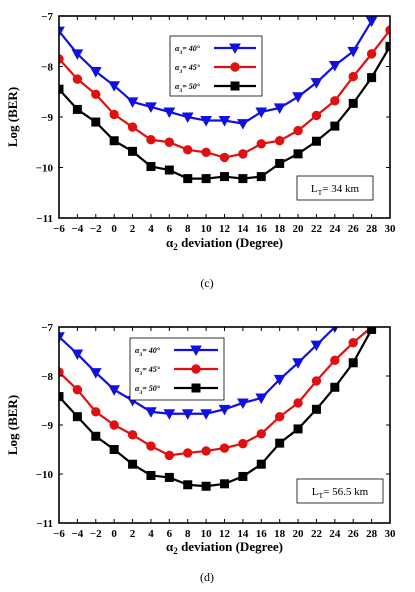  Describe the element at coordinates (215, 87) in the screenshot. I see `legend-item: α3​= 50°` at that location.